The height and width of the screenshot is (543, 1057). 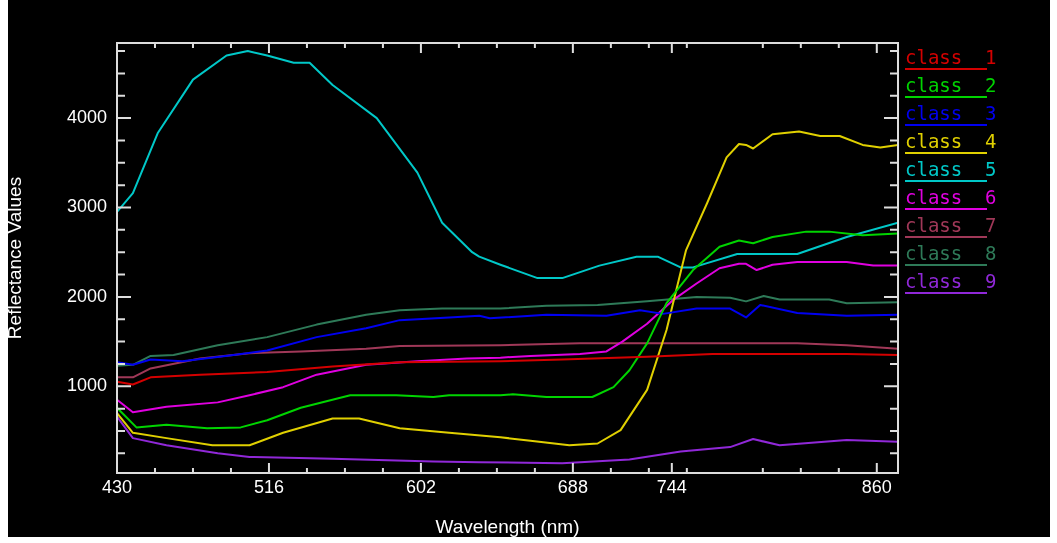 What do you see at coordinates (507, 526) in the screenshot?
I see `x-axis-title: Wavelength (nm)` at bounding box center [507, 526].